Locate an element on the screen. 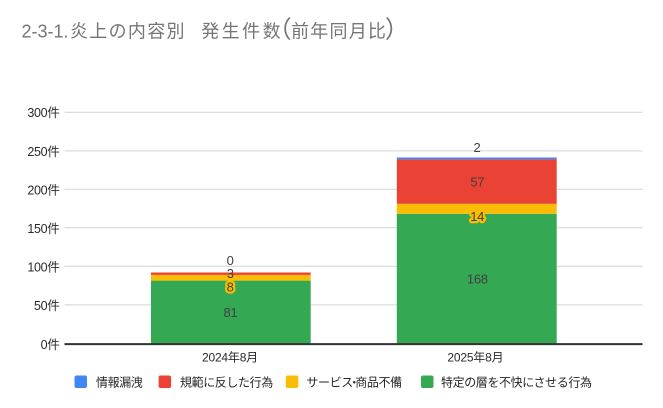 This screenshot has height=408, width=663. svg-text: 2 is located at coordinates (477, 147).